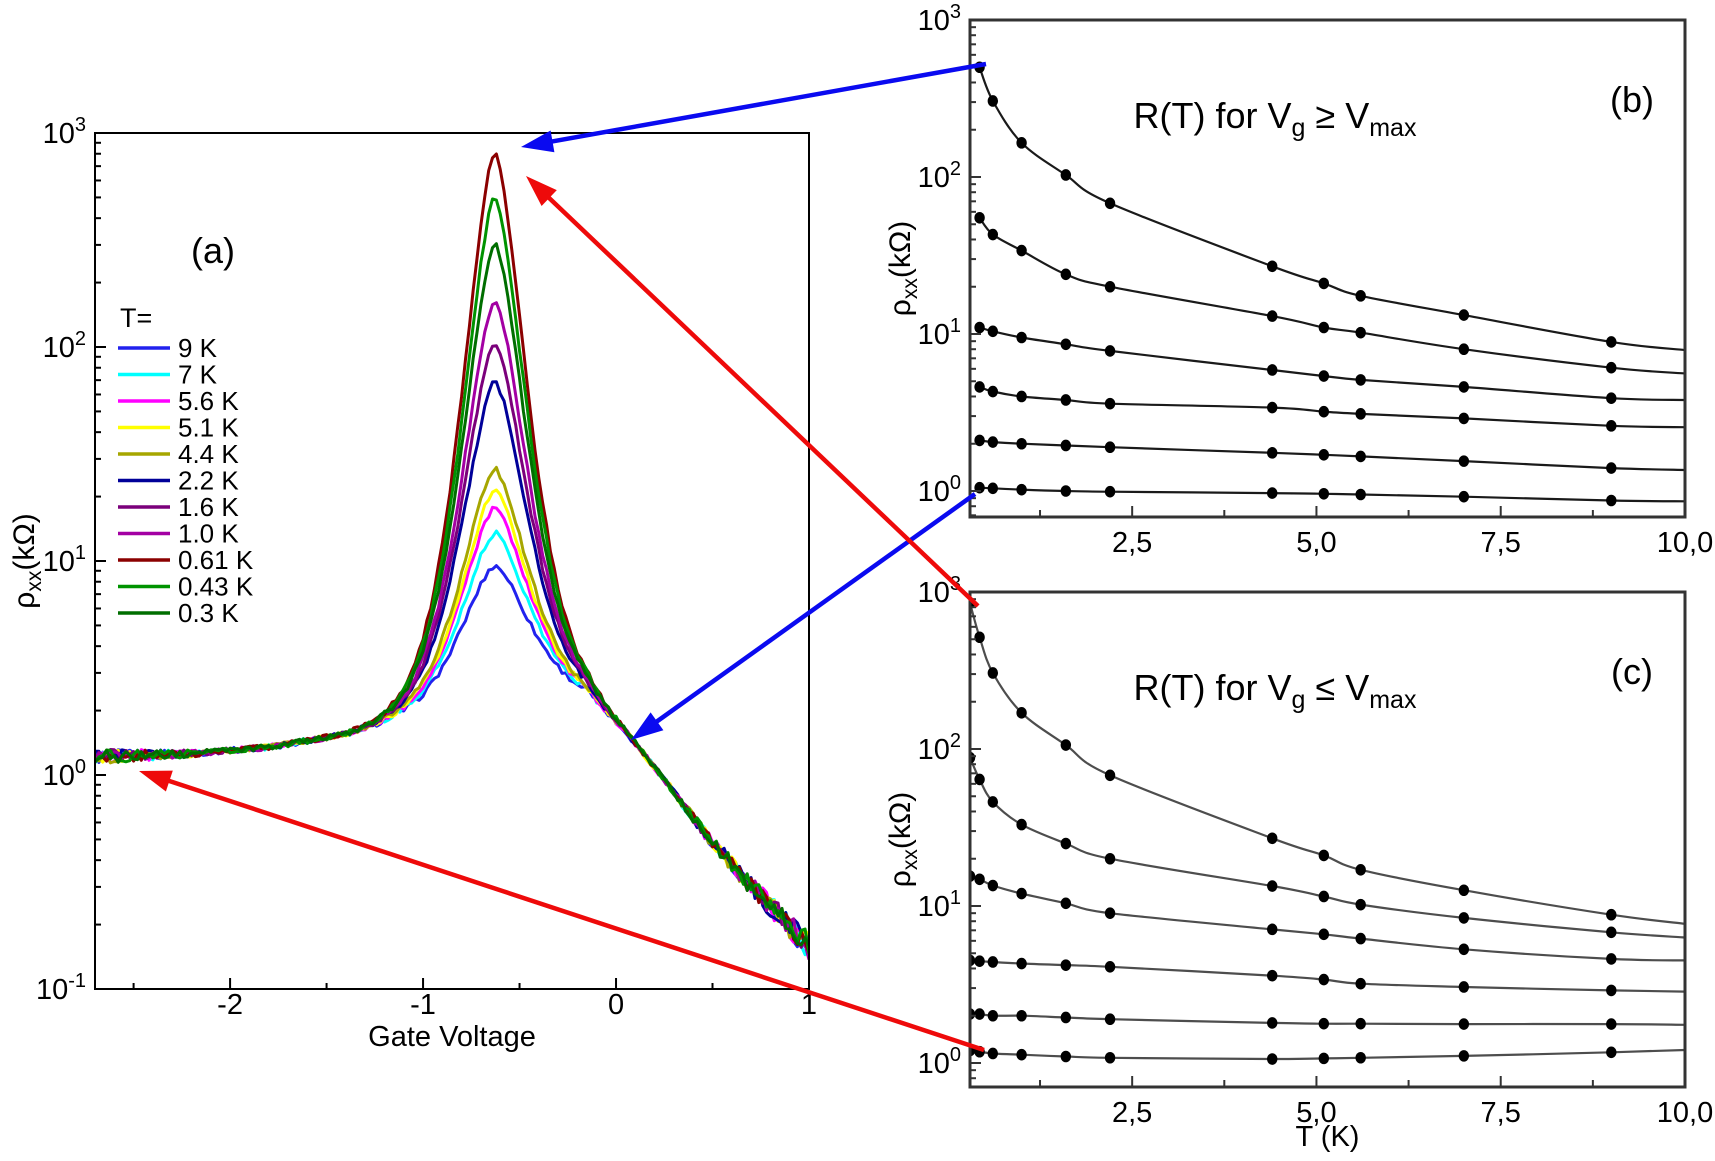  What do you see at coordinates (810, 612) in the screenshot?
I see `arrow-shaft` at bounding box center [810, 612].